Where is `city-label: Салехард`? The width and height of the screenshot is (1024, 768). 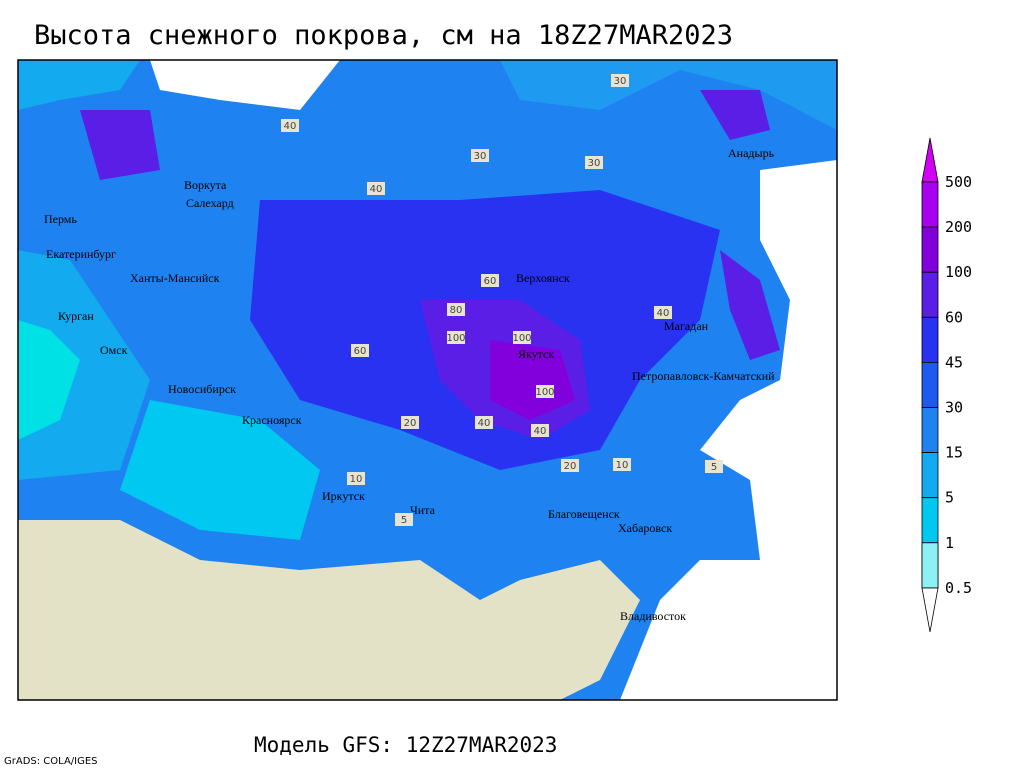
city-label: Салехард is located at coordinates (210, 203).